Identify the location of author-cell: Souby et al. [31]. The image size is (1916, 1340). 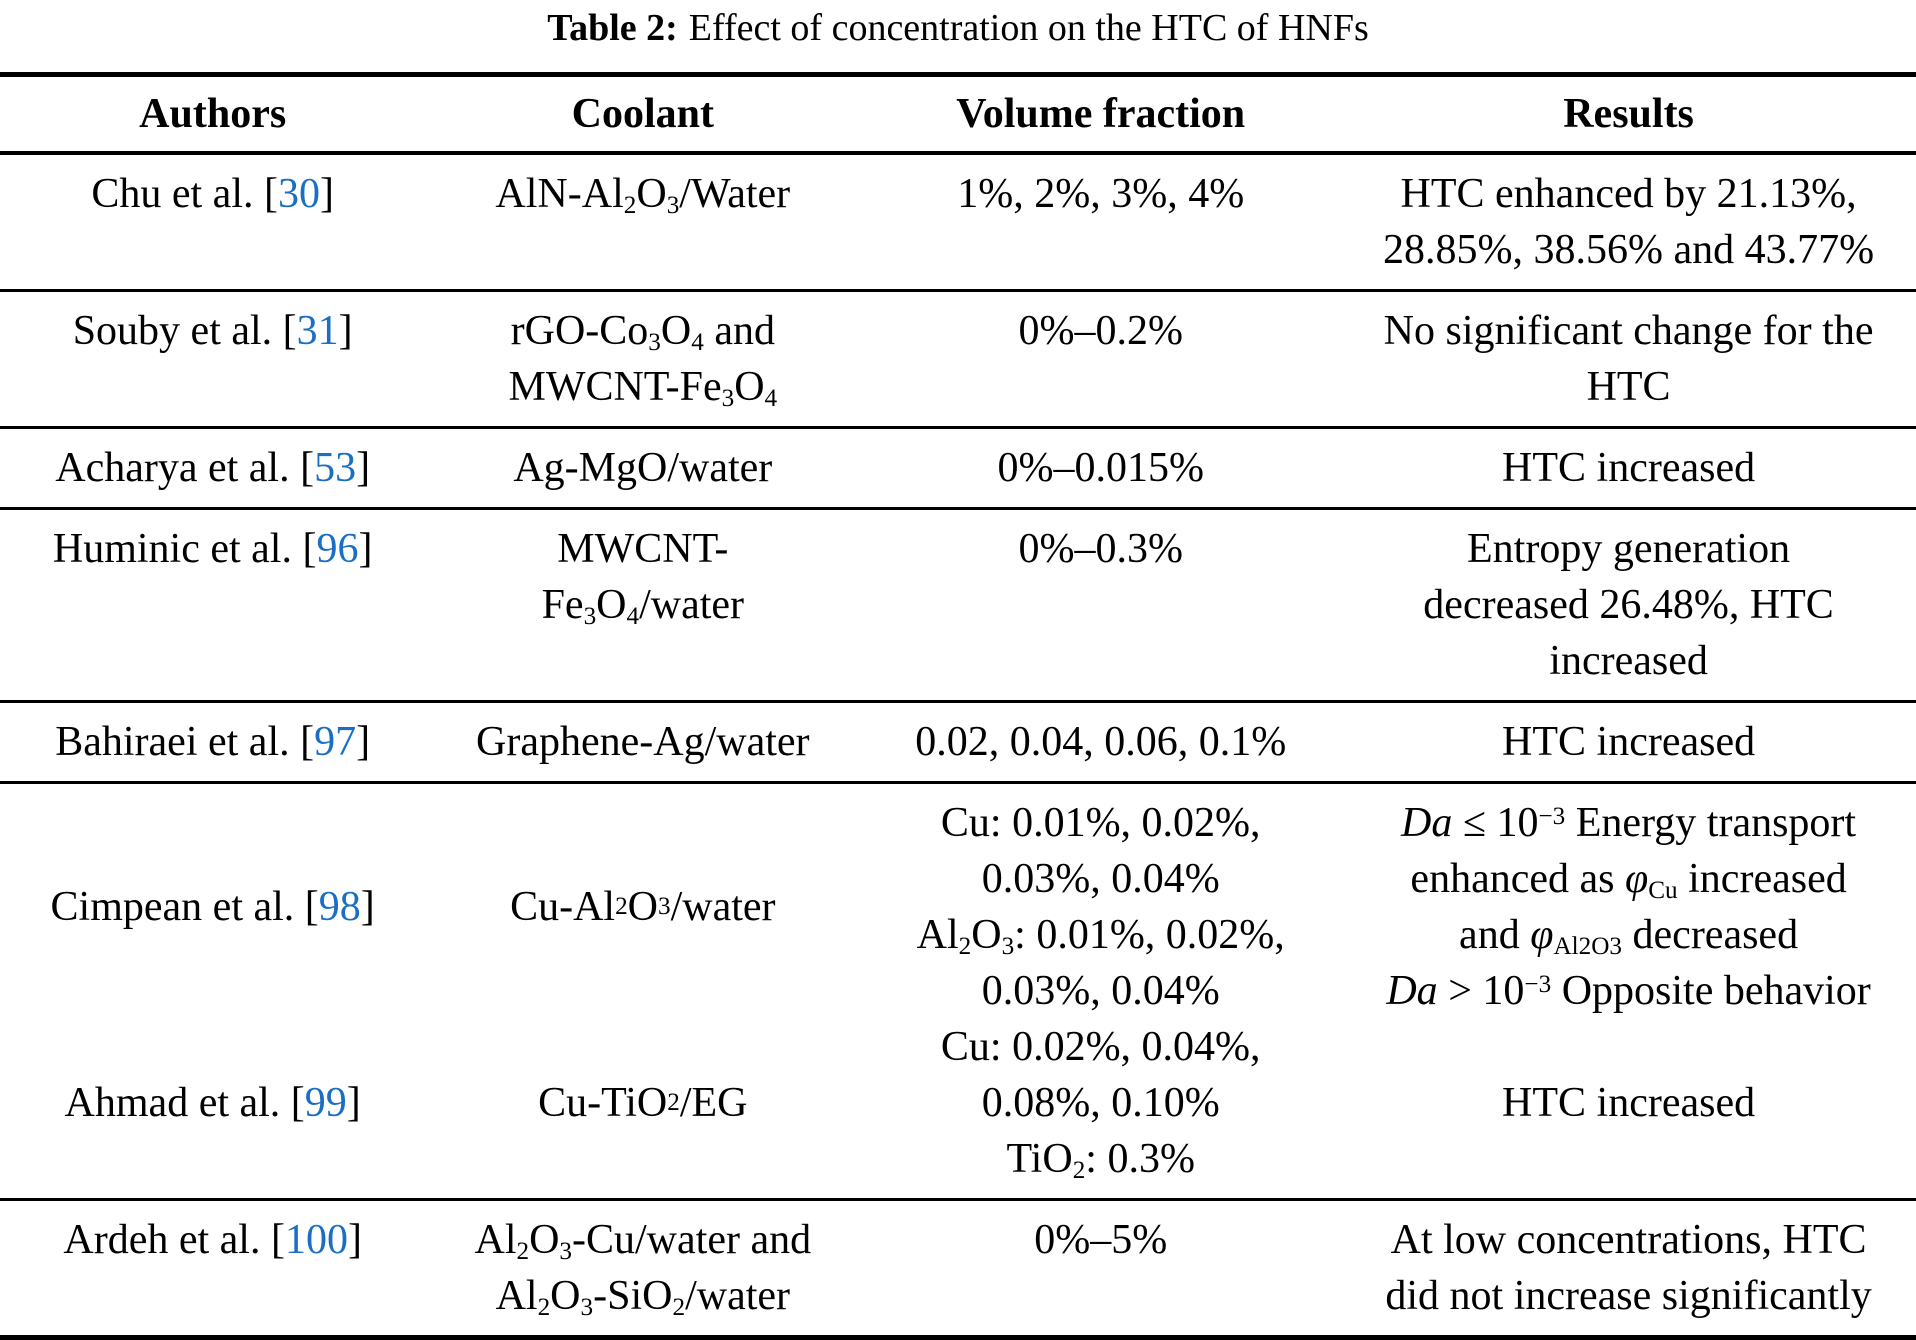
(212, 331).